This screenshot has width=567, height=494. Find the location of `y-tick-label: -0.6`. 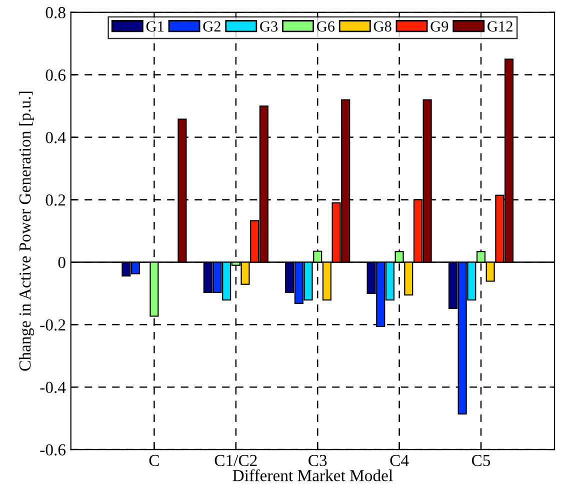

y-tick-label: -0.6 is located at coordinates (53, 450).